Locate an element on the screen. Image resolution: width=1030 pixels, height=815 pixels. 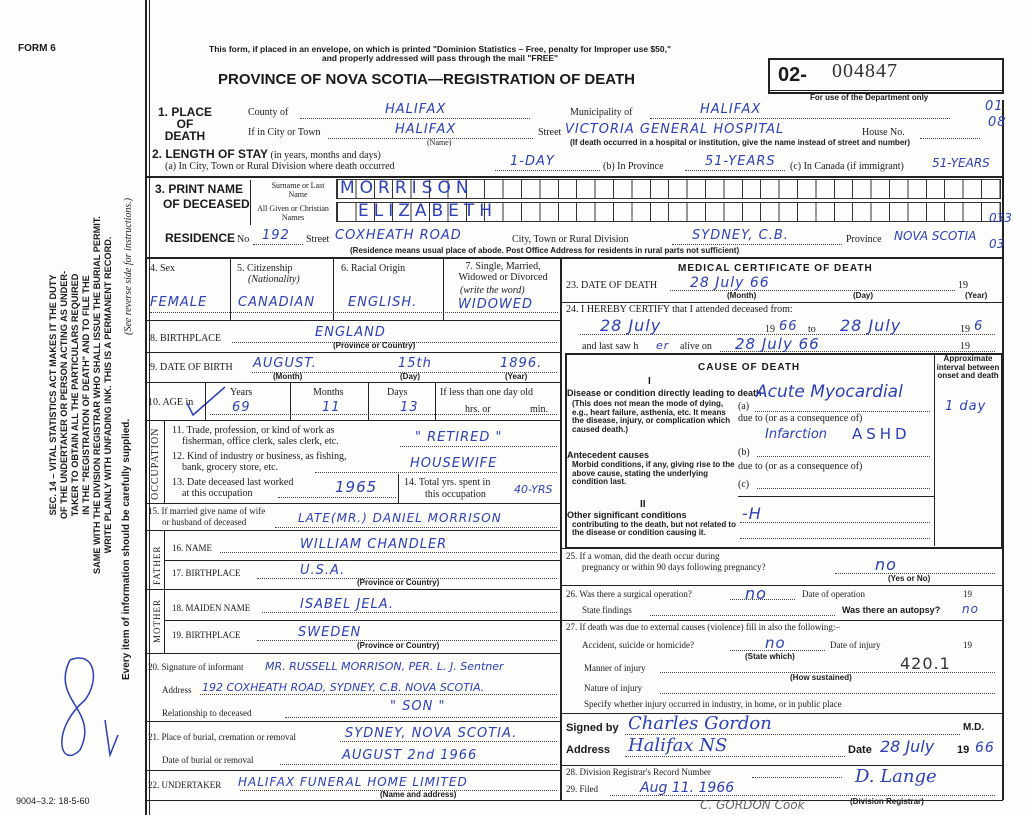
street-value: VICTORIA GENERAL HOSPITAL is located at coordinates (675, 129).